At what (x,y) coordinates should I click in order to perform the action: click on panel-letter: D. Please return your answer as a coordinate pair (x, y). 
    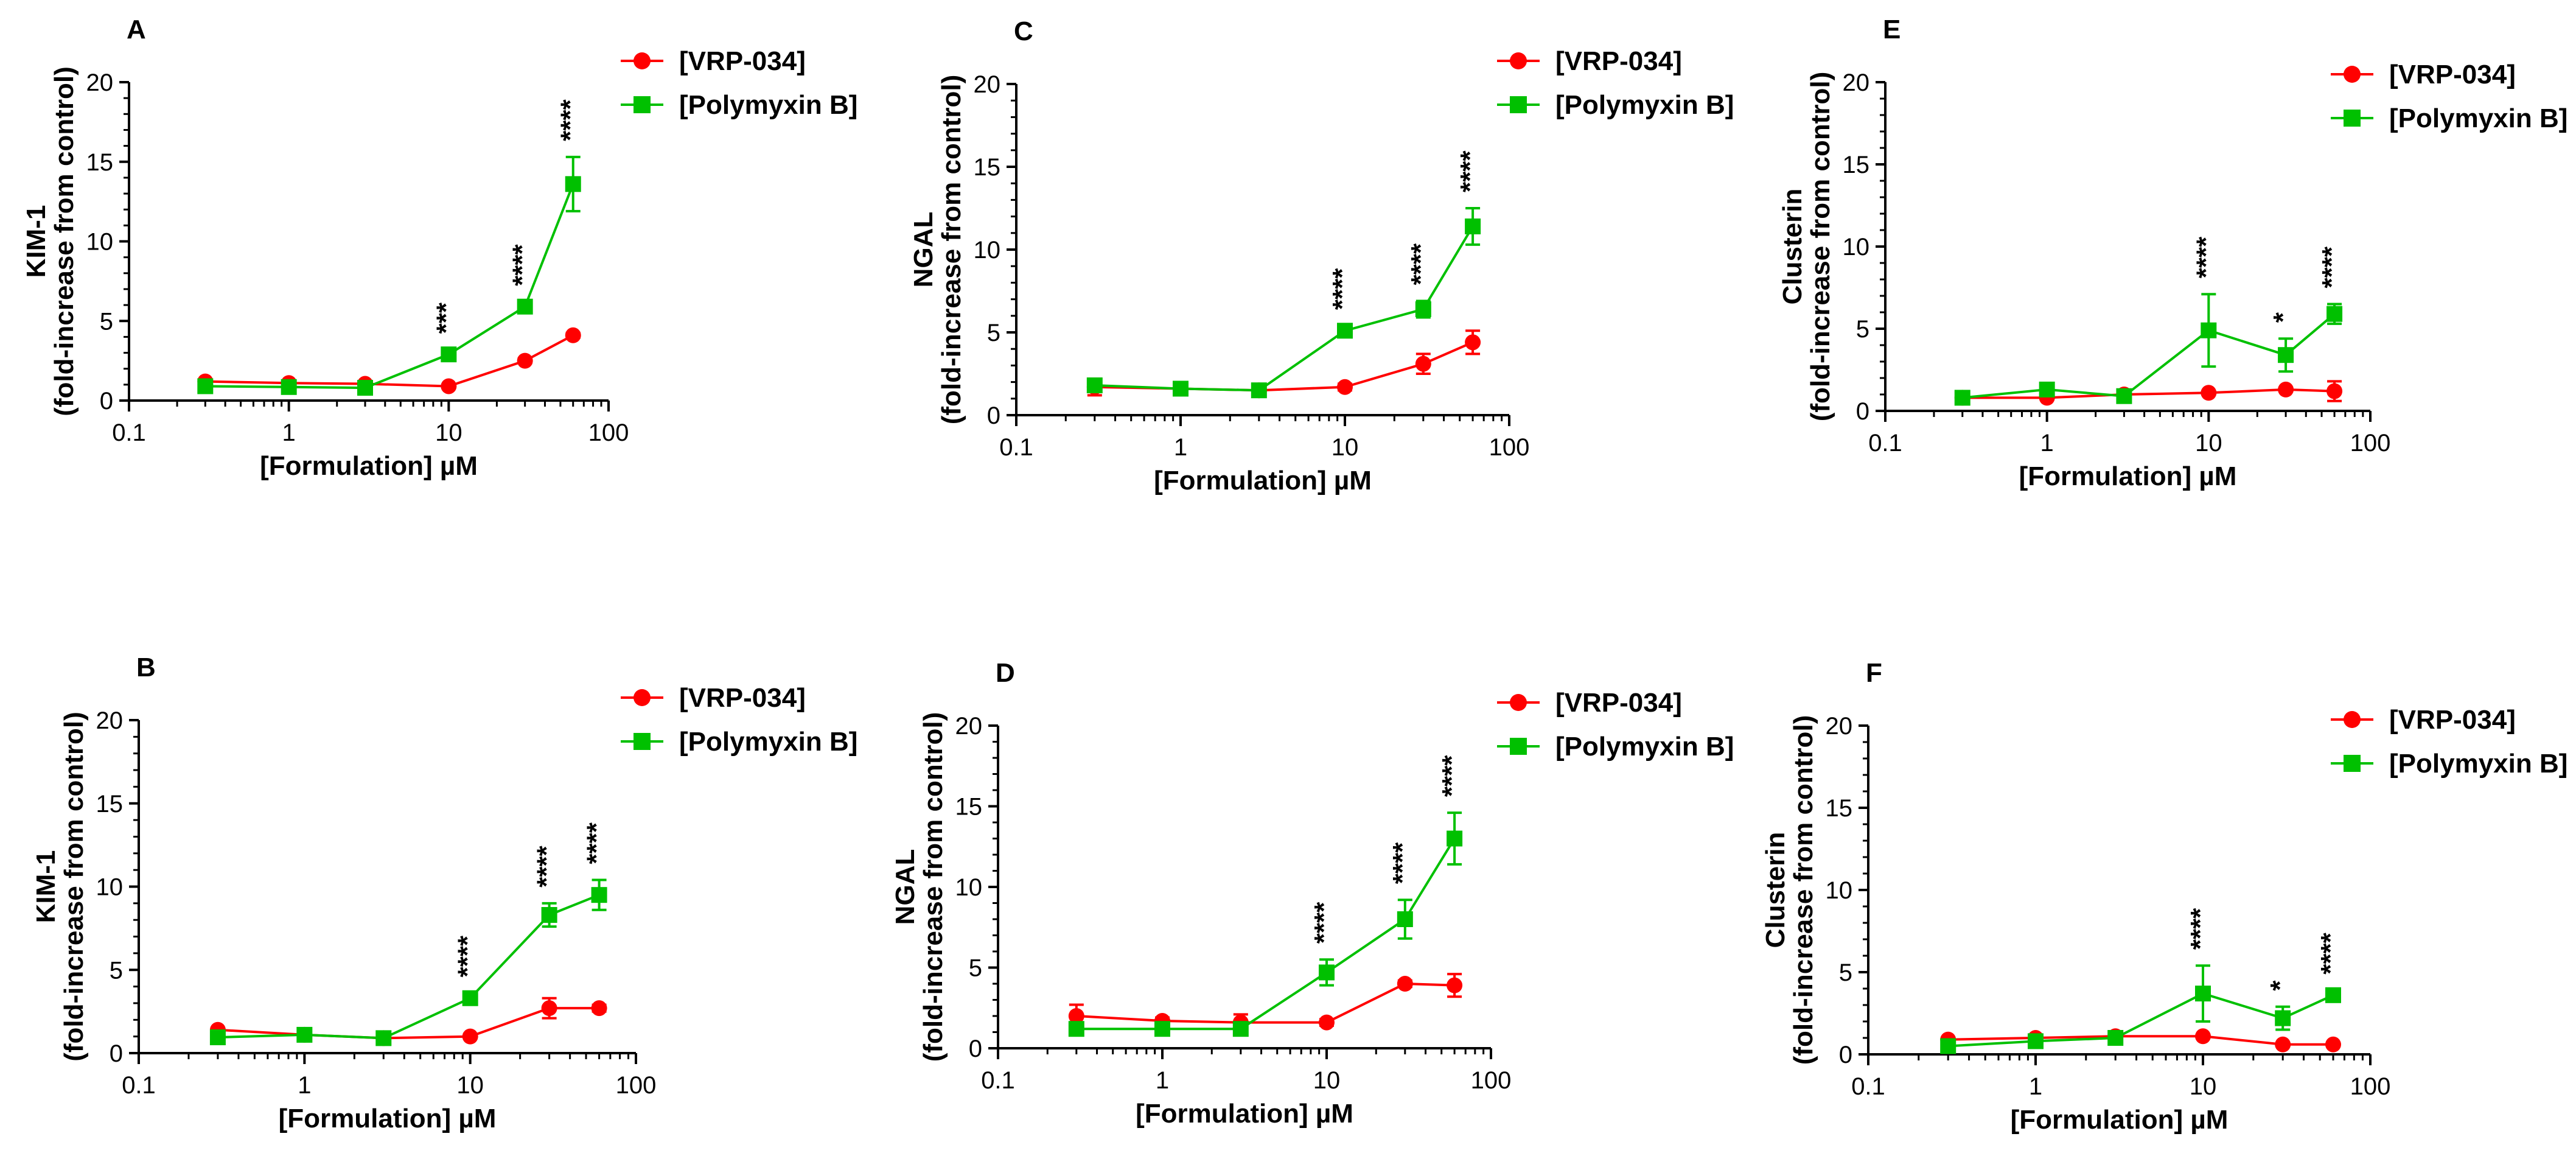
    Looking at the image, I should click on (1005, 673).